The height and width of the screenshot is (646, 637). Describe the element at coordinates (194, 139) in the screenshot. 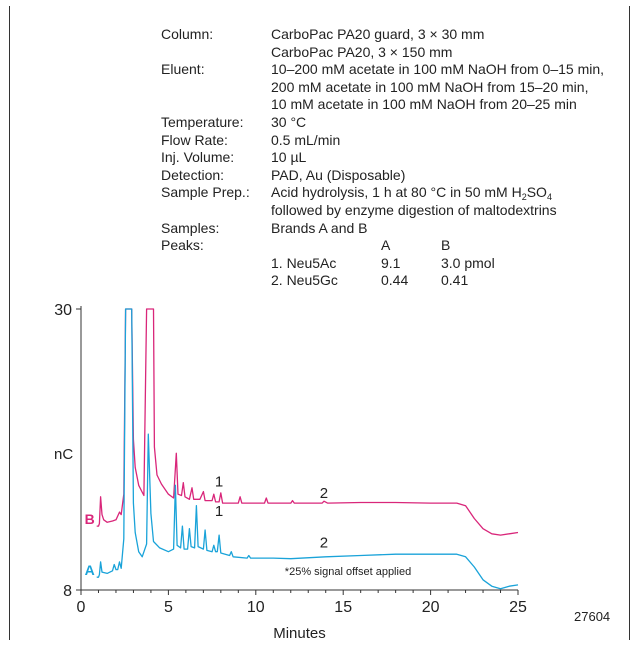

I see `condition-label: Flow Rate:` at that location.